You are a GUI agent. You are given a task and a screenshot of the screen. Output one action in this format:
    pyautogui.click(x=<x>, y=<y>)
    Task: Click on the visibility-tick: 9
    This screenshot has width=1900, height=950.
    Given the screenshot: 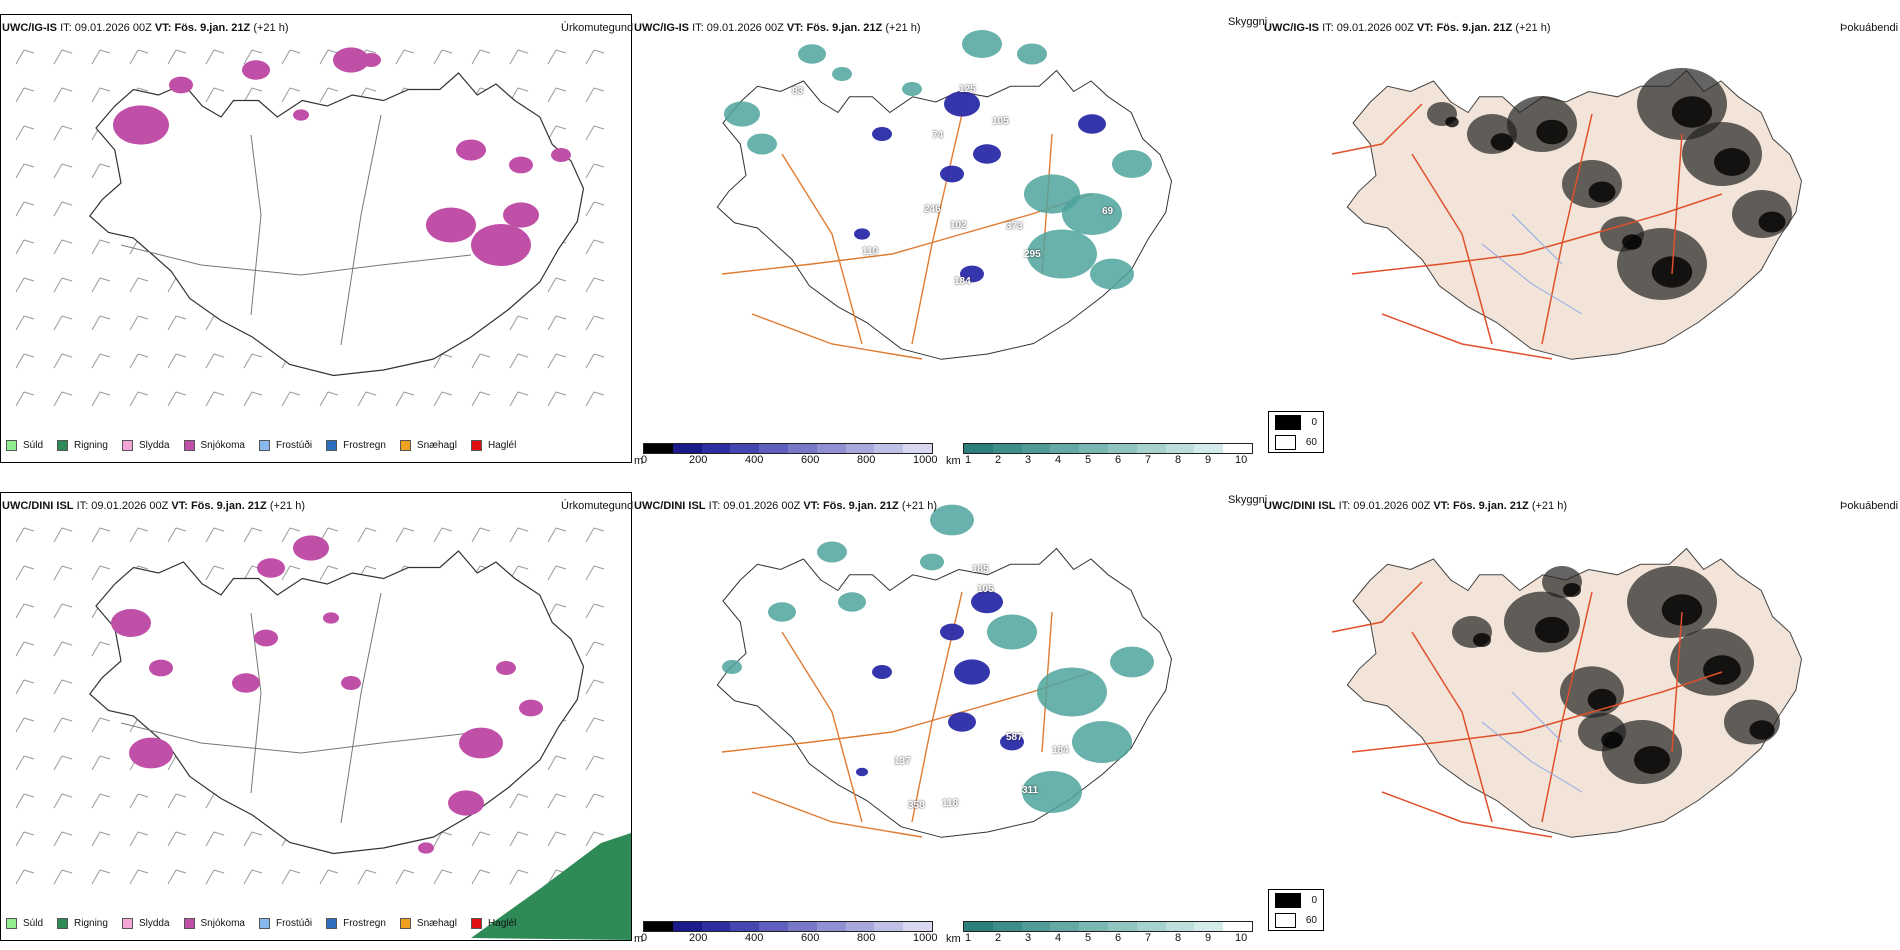 What is the action you would take?
    pyautogui.click(x=1208, y=938)
    